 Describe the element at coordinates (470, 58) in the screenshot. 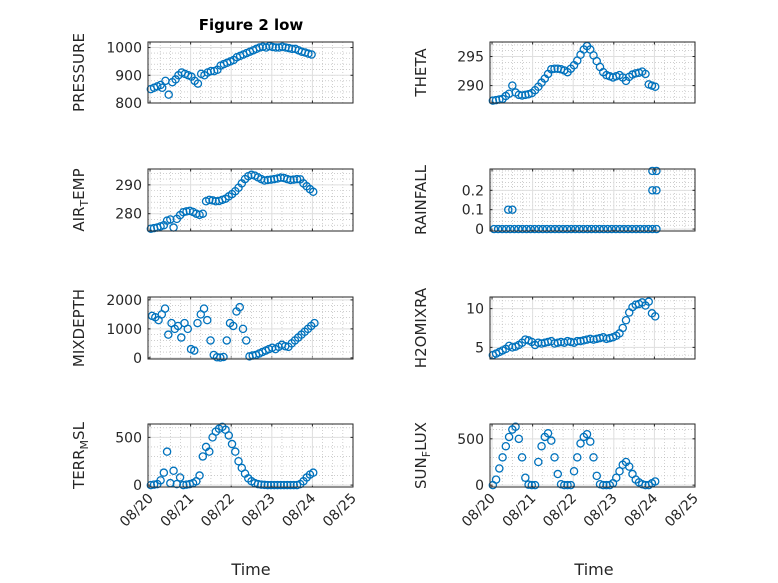

I see `y-tick-label: 295` at that location.